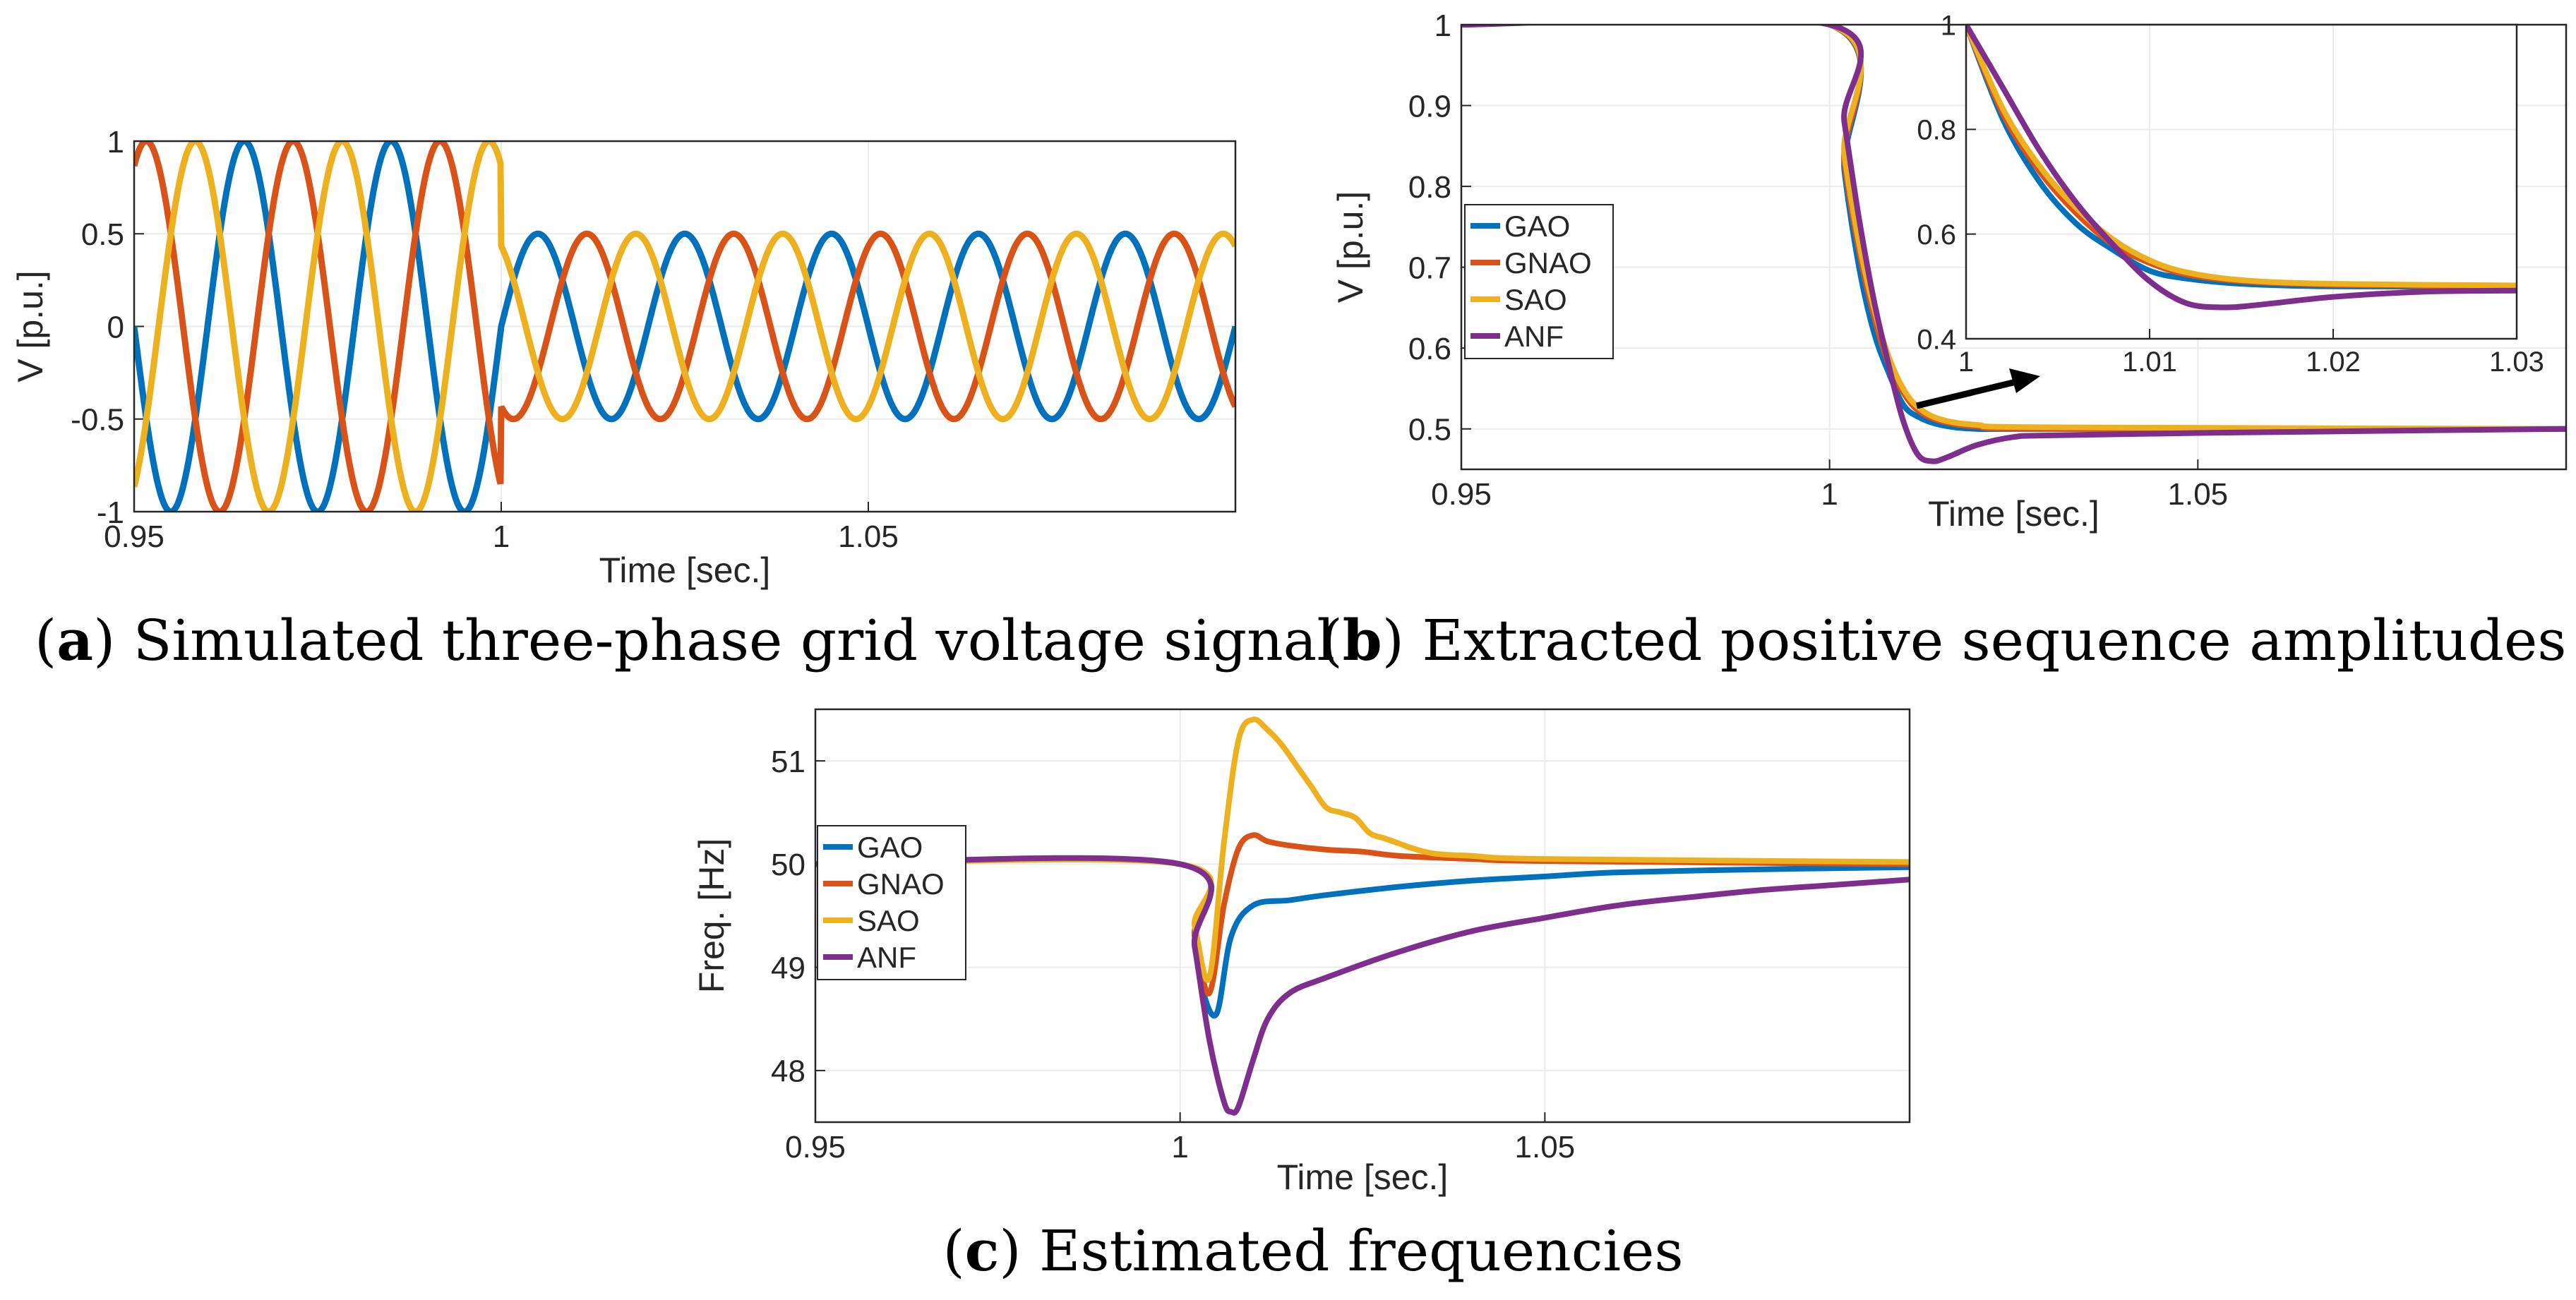  I want to click on b-legend-box, so click(1539, 281).